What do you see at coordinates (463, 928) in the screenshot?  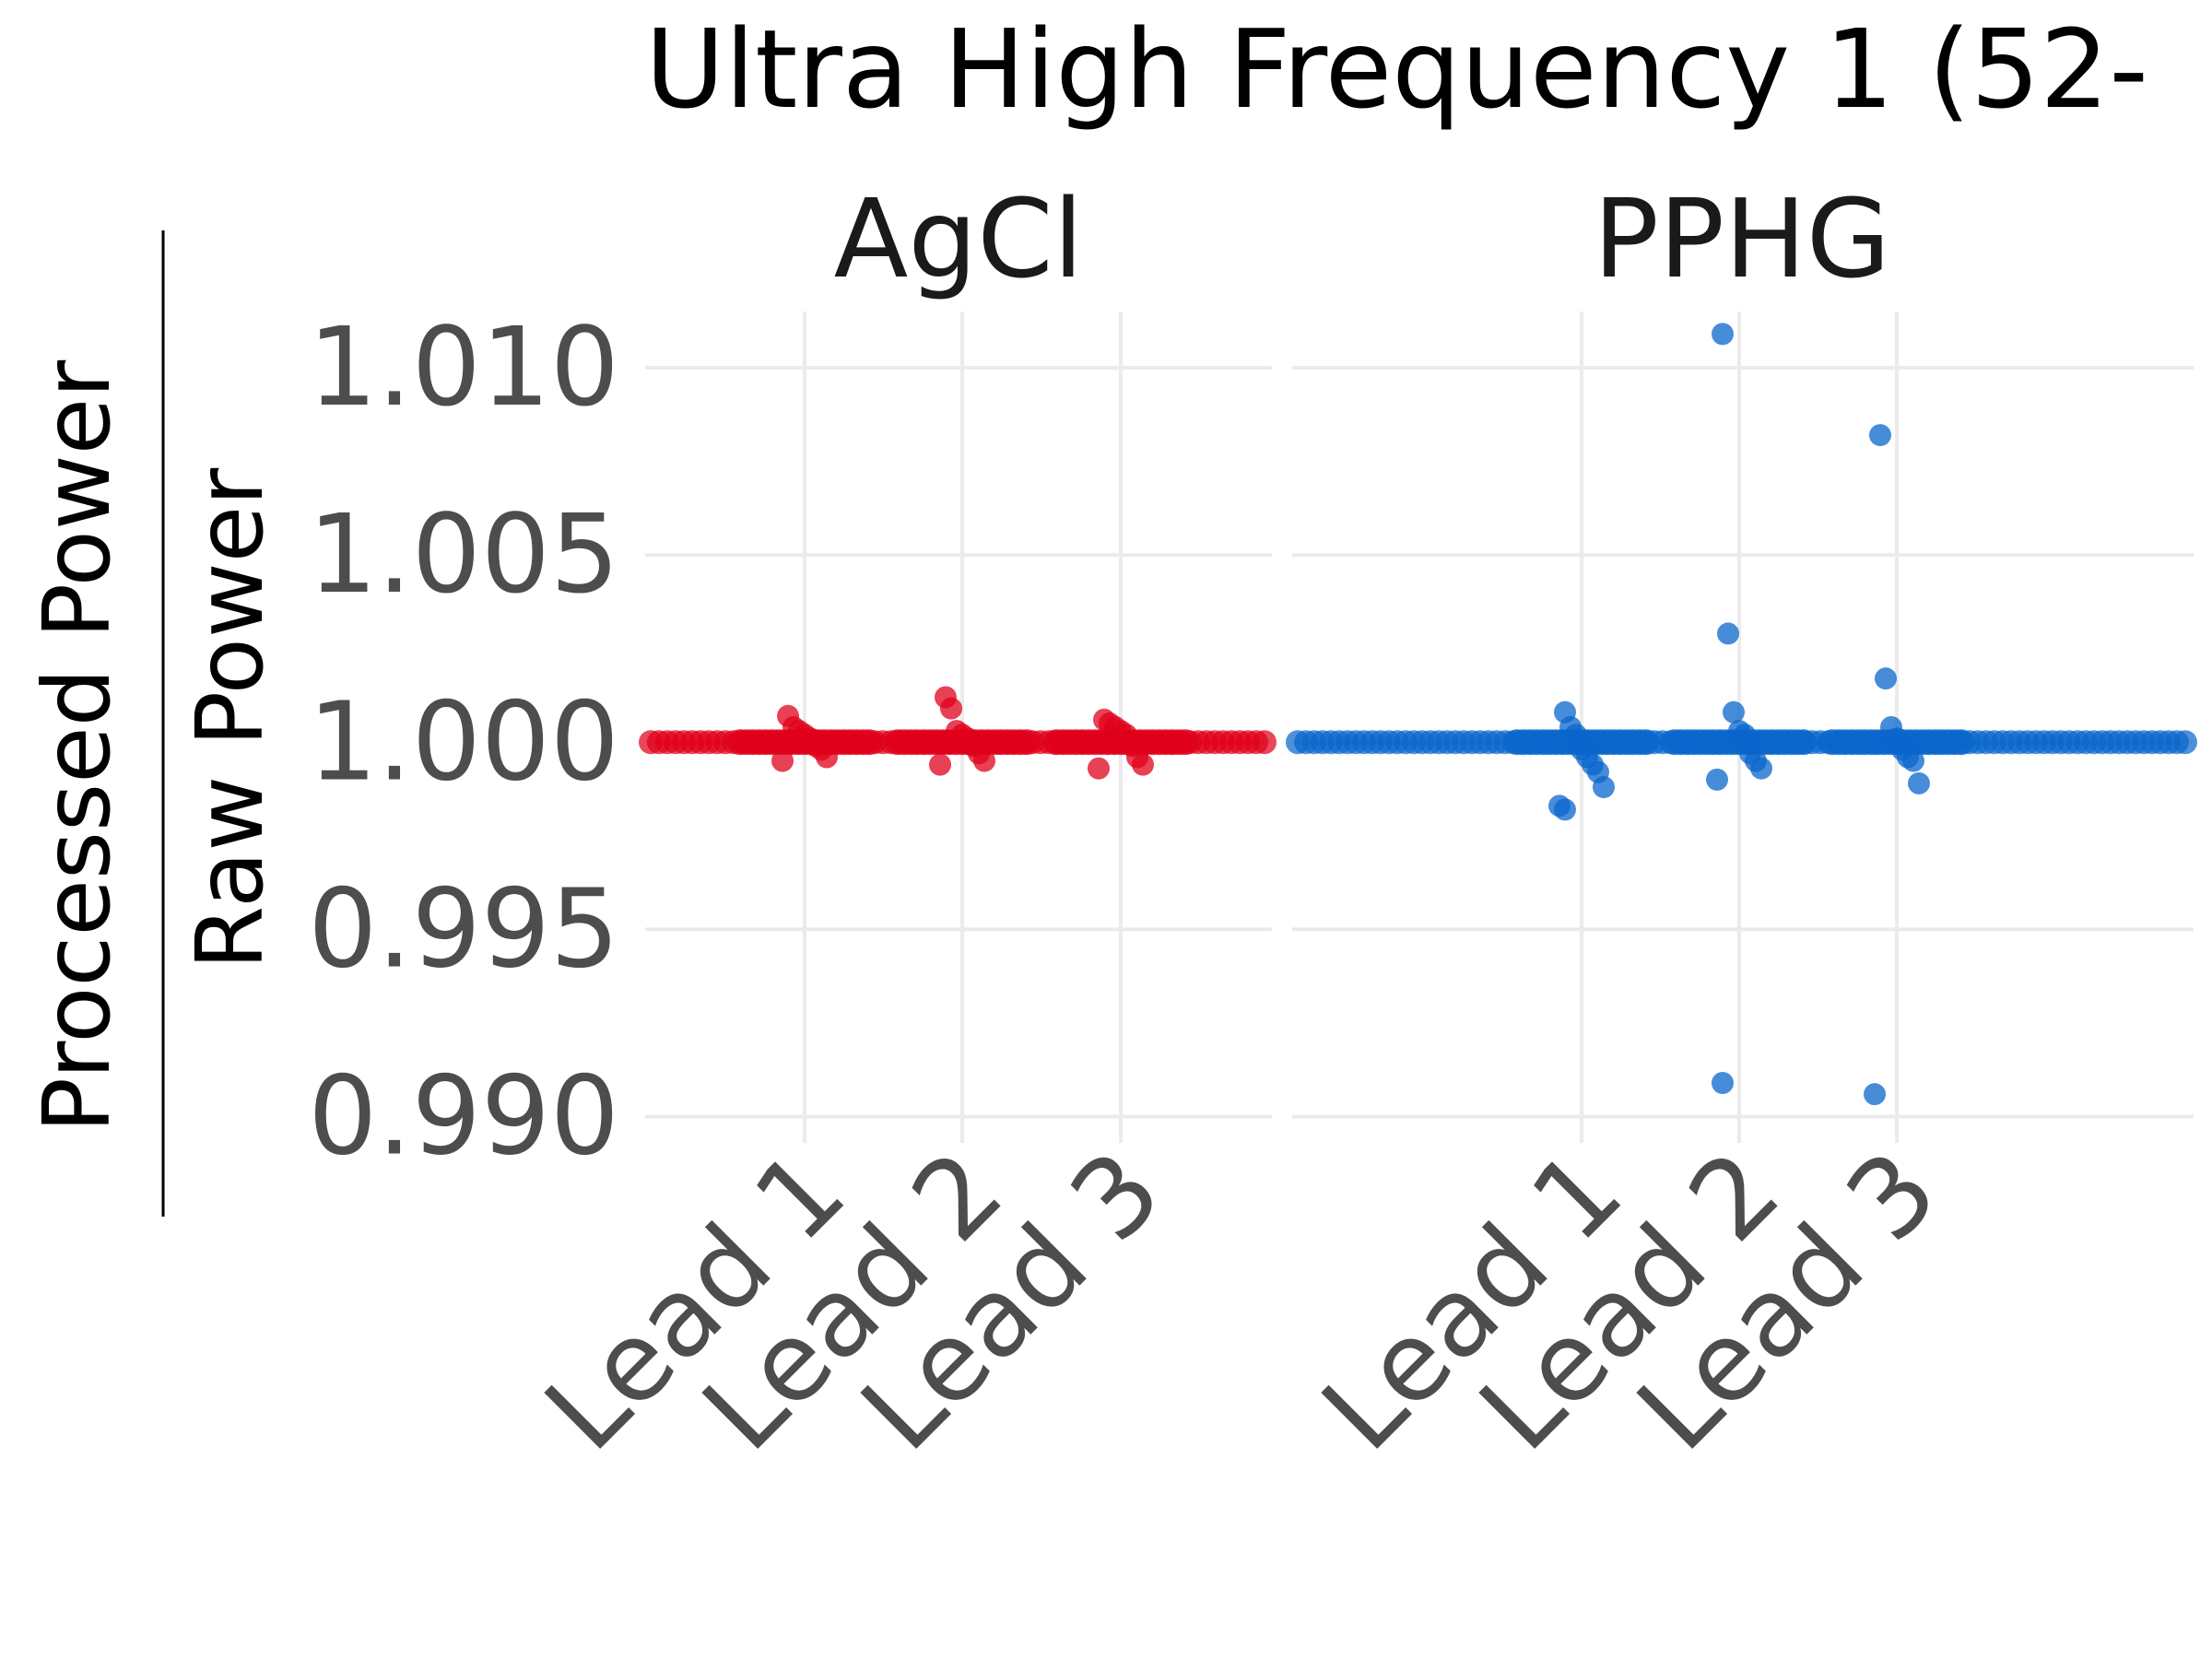 I see `y-tick-label: 0.995` at bounding box center [463, 928].